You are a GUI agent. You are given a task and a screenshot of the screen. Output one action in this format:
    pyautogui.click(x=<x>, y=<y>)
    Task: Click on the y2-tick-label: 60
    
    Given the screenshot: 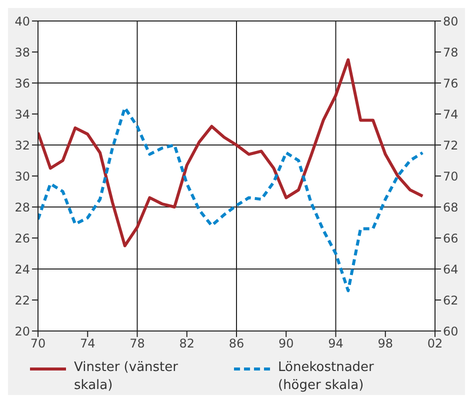 What is the action you would take?
    pyautogui.click(x=450, y=331)
    